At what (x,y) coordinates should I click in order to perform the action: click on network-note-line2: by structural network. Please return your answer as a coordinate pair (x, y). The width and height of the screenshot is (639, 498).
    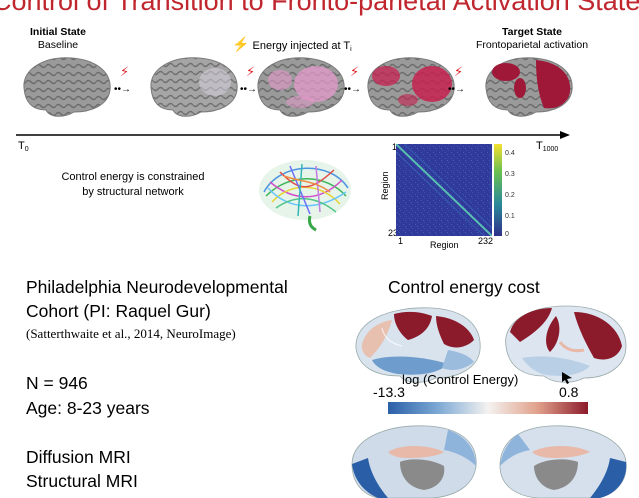
    Looking at the image, I should click on (133, 192).